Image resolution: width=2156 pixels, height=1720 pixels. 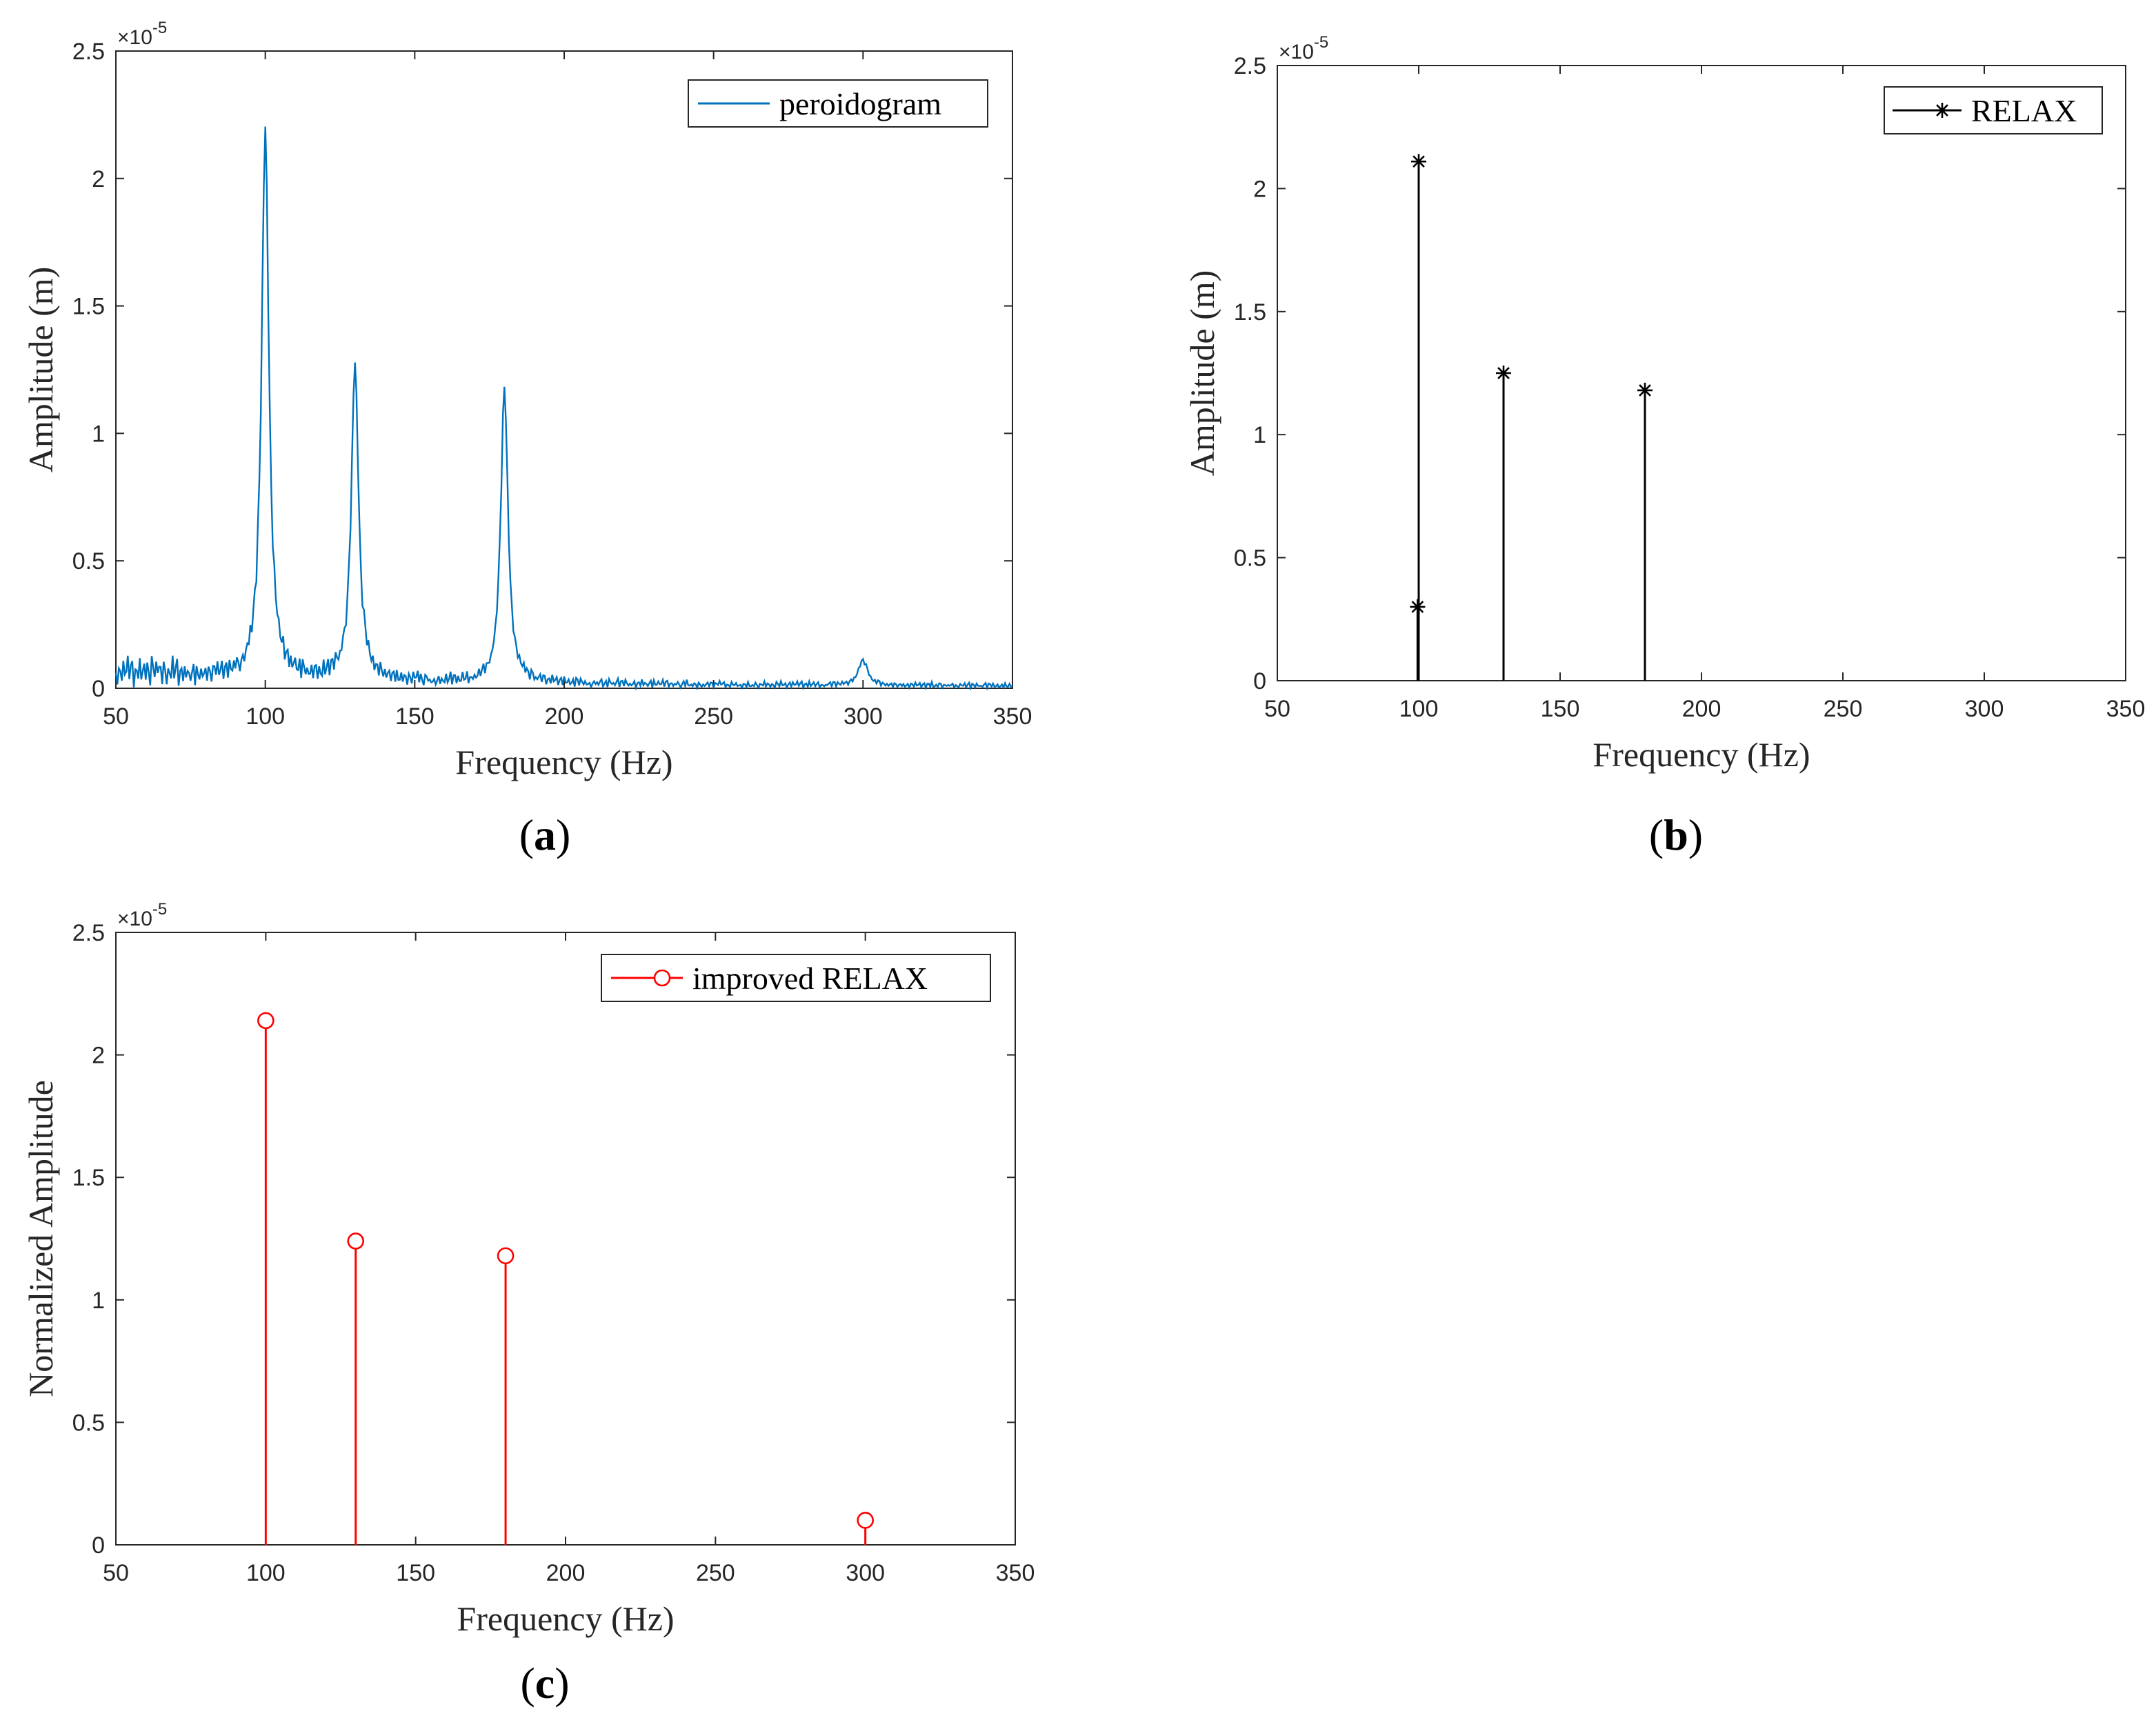 I want to click on legend: peroidogram, so click(x=838, y=103).